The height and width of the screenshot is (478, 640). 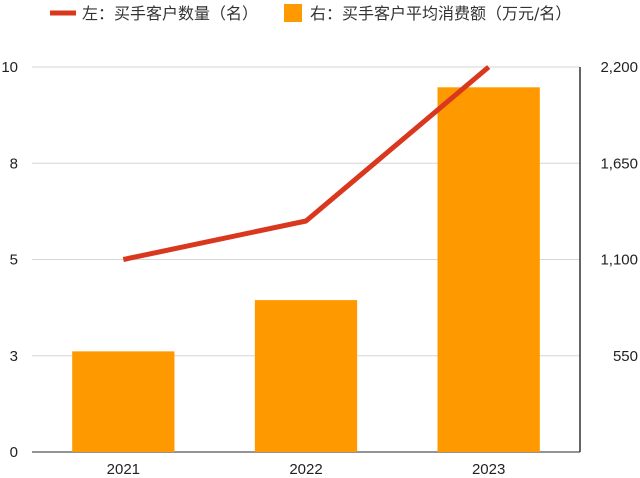 I want to click on legend-bar-swatch, so click(x=293, y=13).